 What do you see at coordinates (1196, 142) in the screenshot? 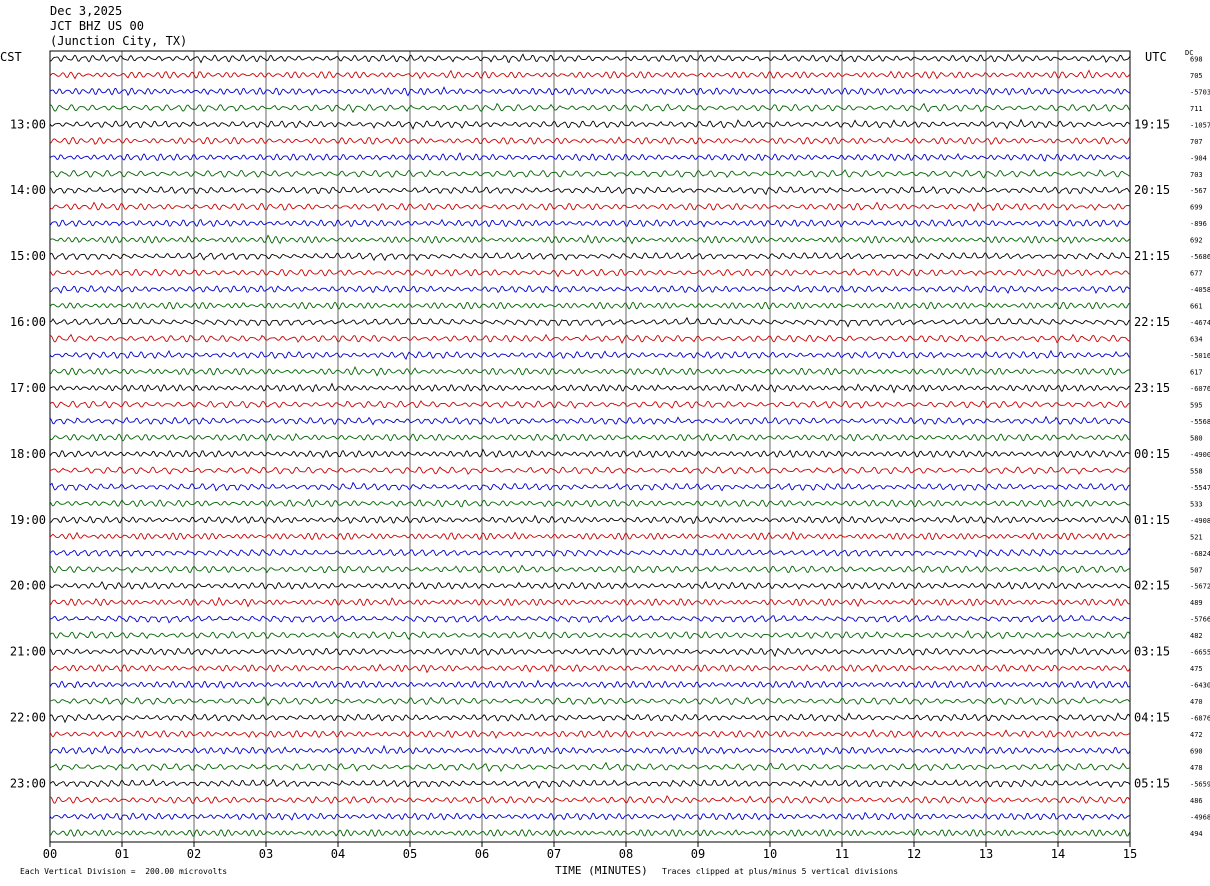
I see `dc-offset-label: 707` at bounding box center [1196, 142].